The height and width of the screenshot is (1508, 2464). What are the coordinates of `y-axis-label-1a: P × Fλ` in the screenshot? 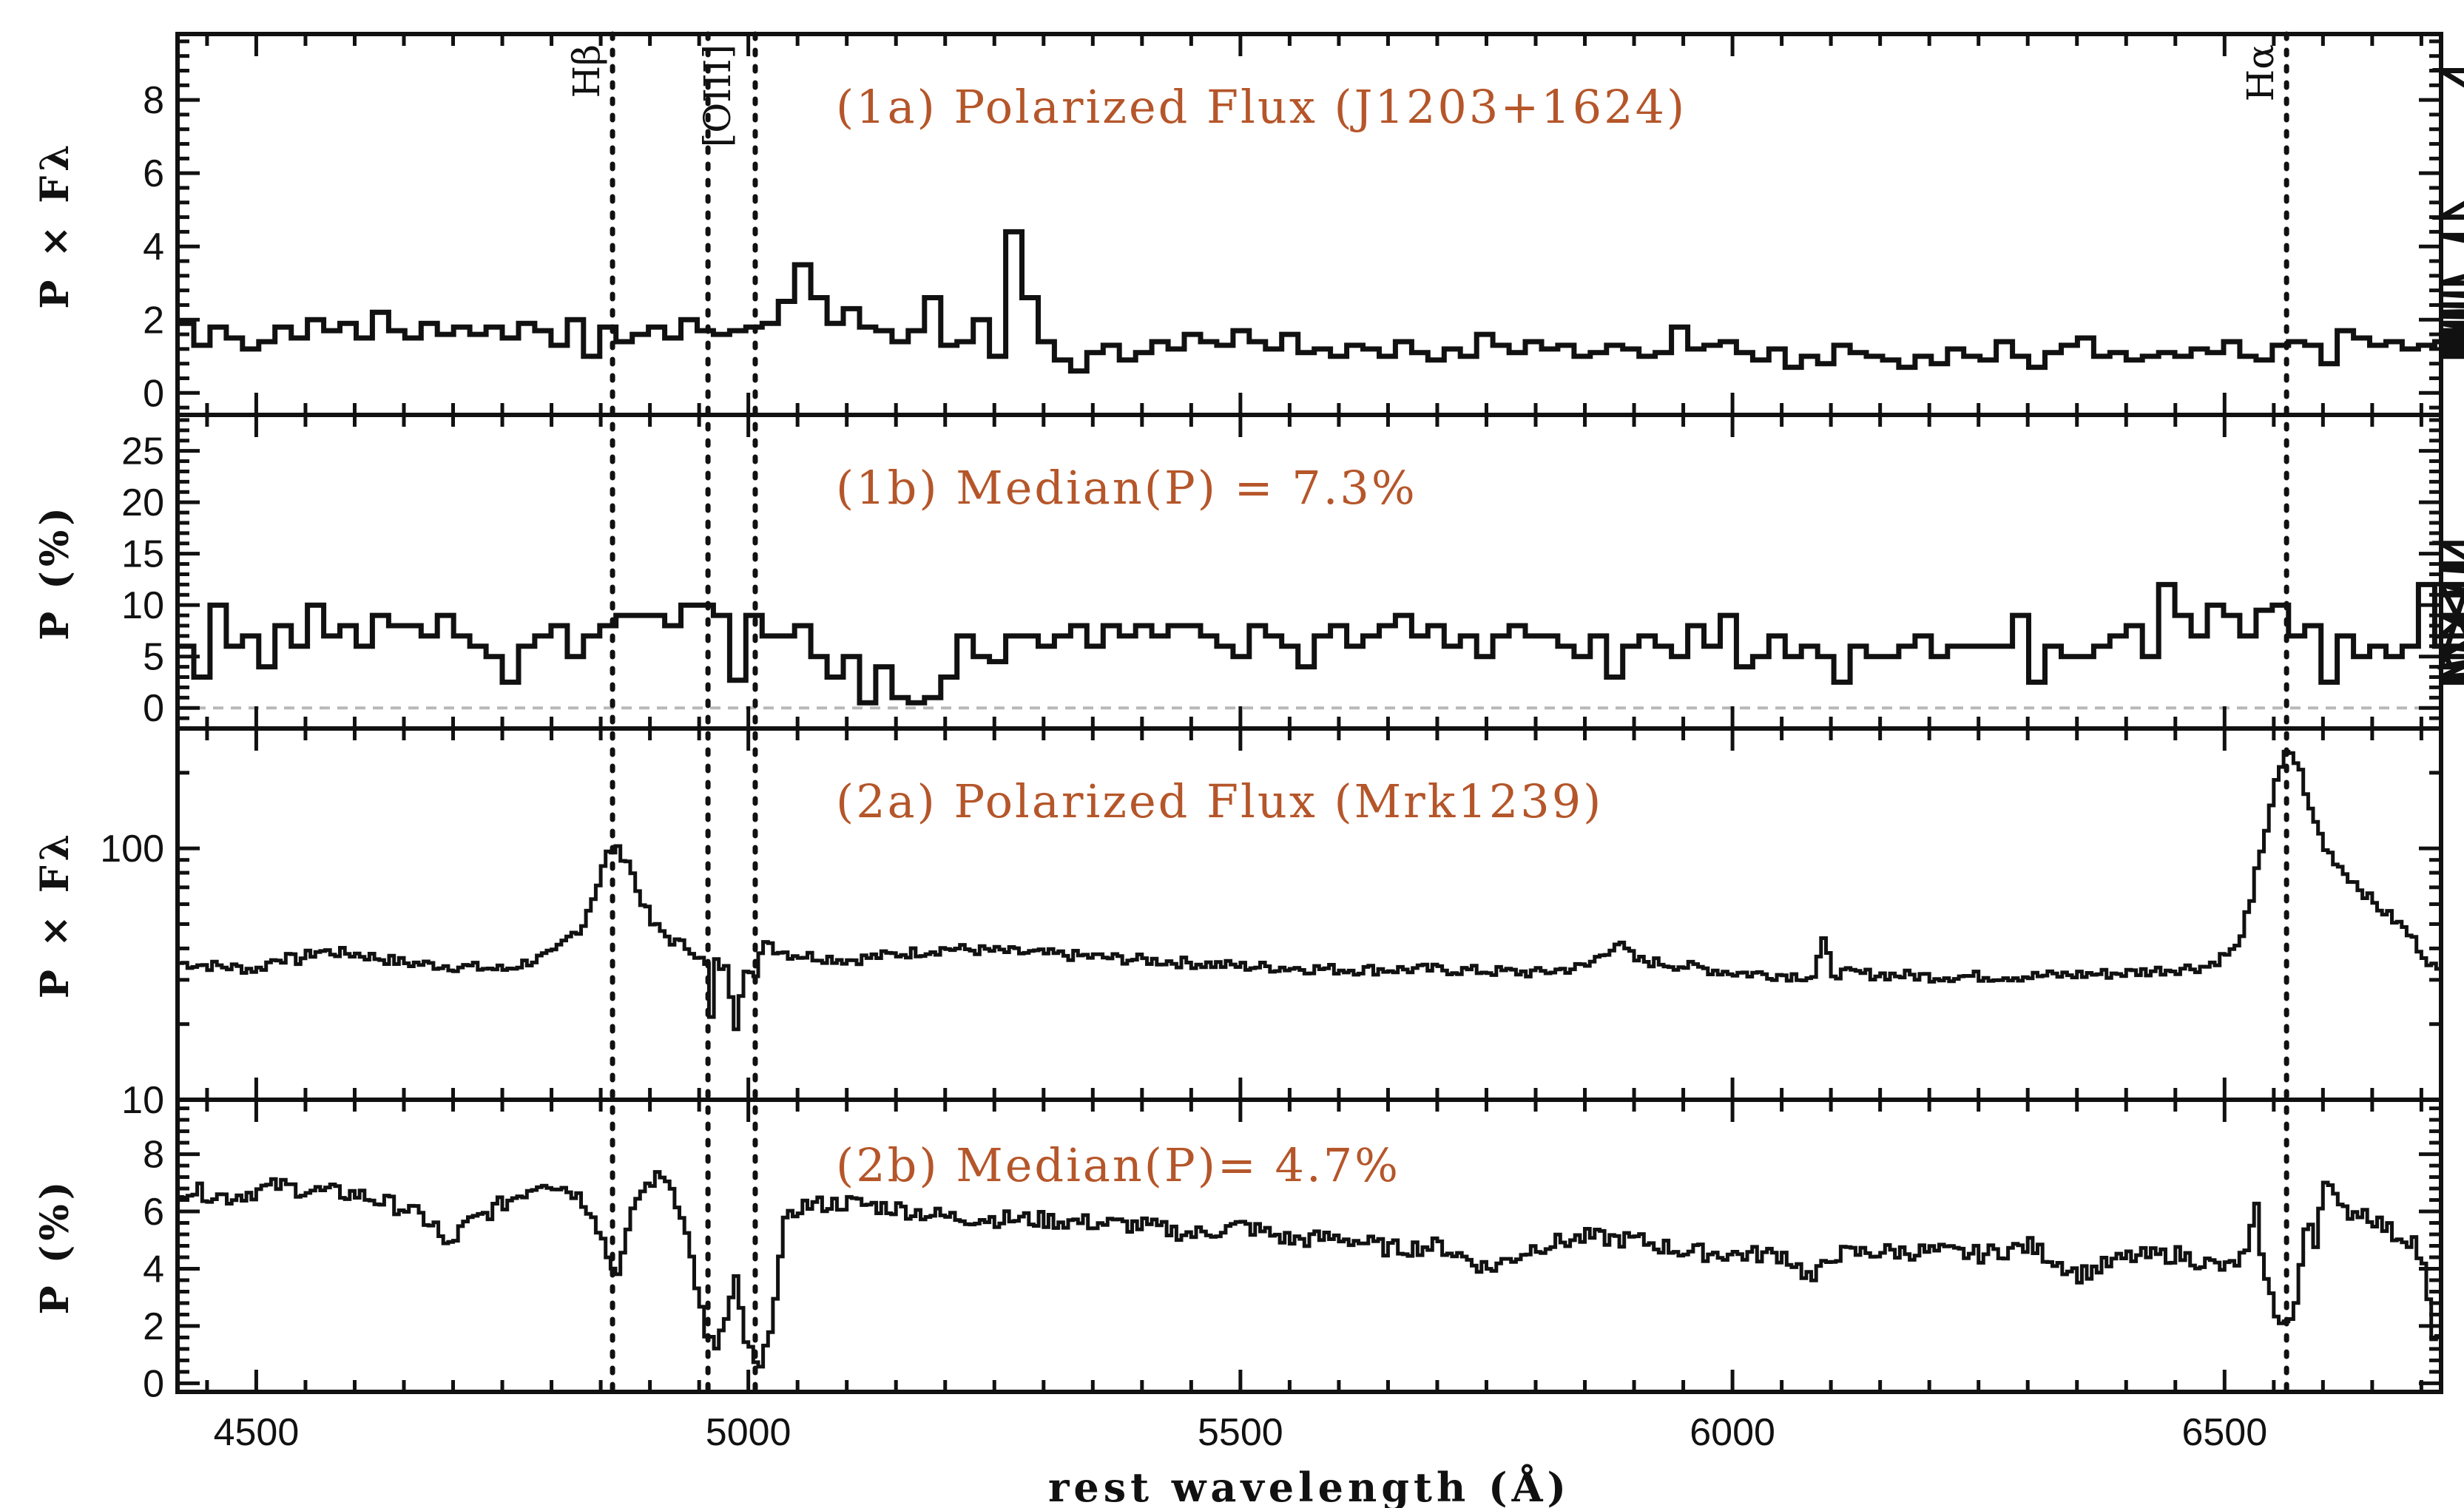 It's located at (55, 224).